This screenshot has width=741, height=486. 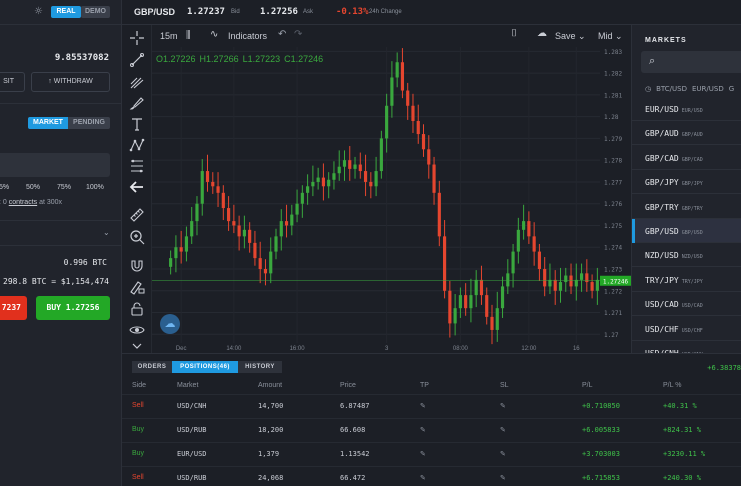 I want to click on ask-label: Ask, so click(x=308, y=12).